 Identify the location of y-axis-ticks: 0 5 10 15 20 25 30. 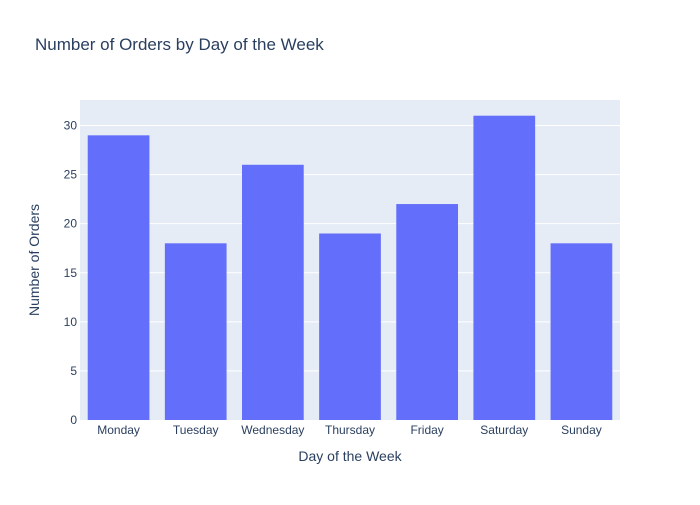
(71, 273).